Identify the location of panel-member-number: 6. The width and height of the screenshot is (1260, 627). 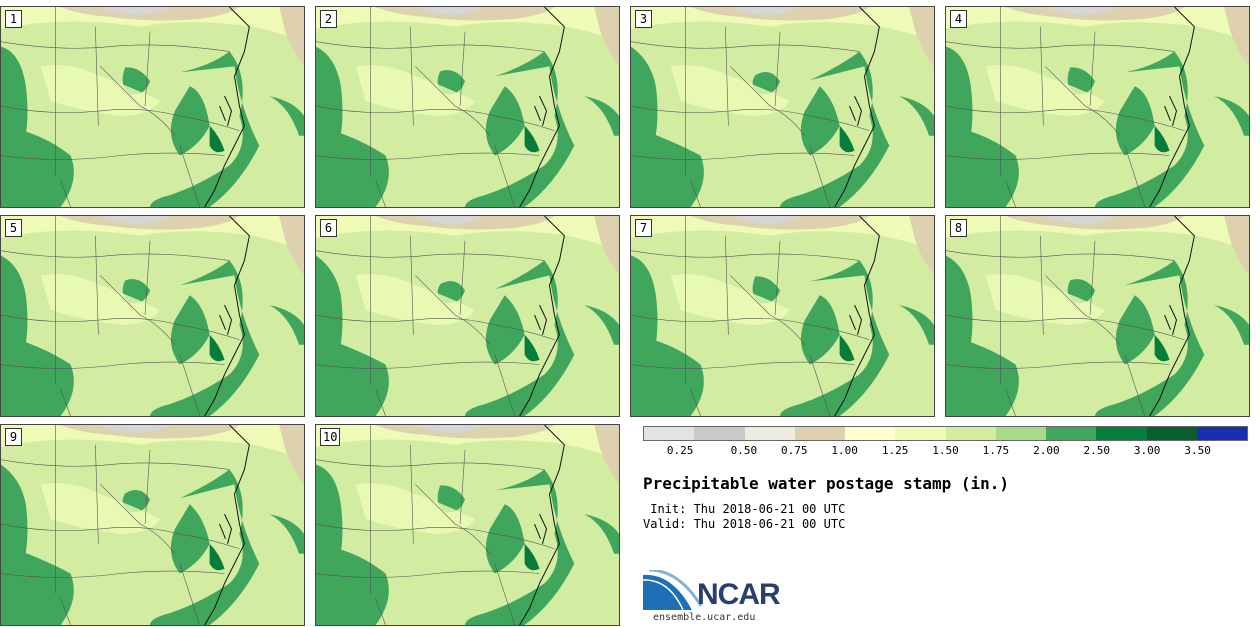
(328, 228).